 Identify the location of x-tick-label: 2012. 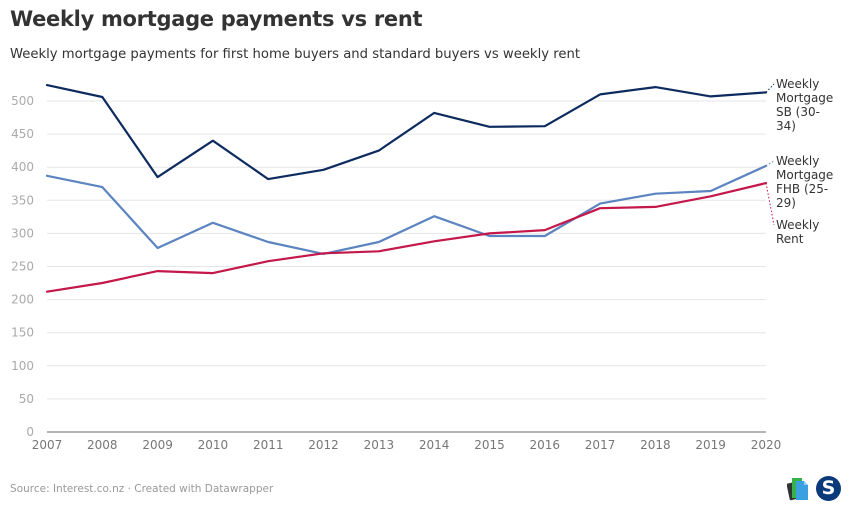
(323, 445).